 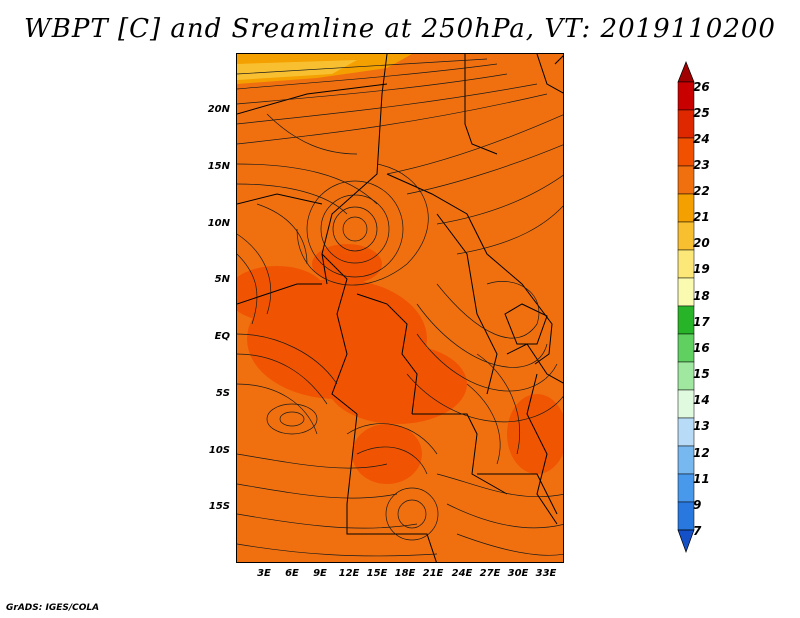 What do you see at coordinates (533, 290) in the screenshot?
I see `coastline` at bounding box center [533, 290].